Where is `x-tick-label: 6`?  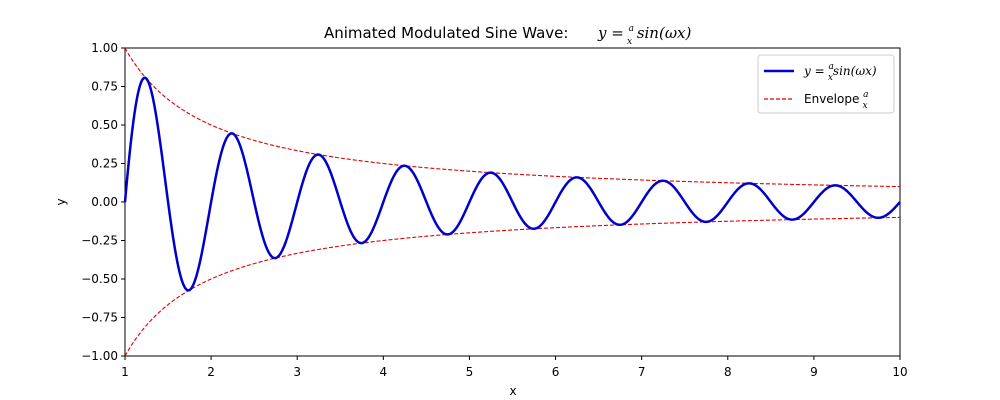 x-tick-label: 6 is located at coordinates (556, 372).